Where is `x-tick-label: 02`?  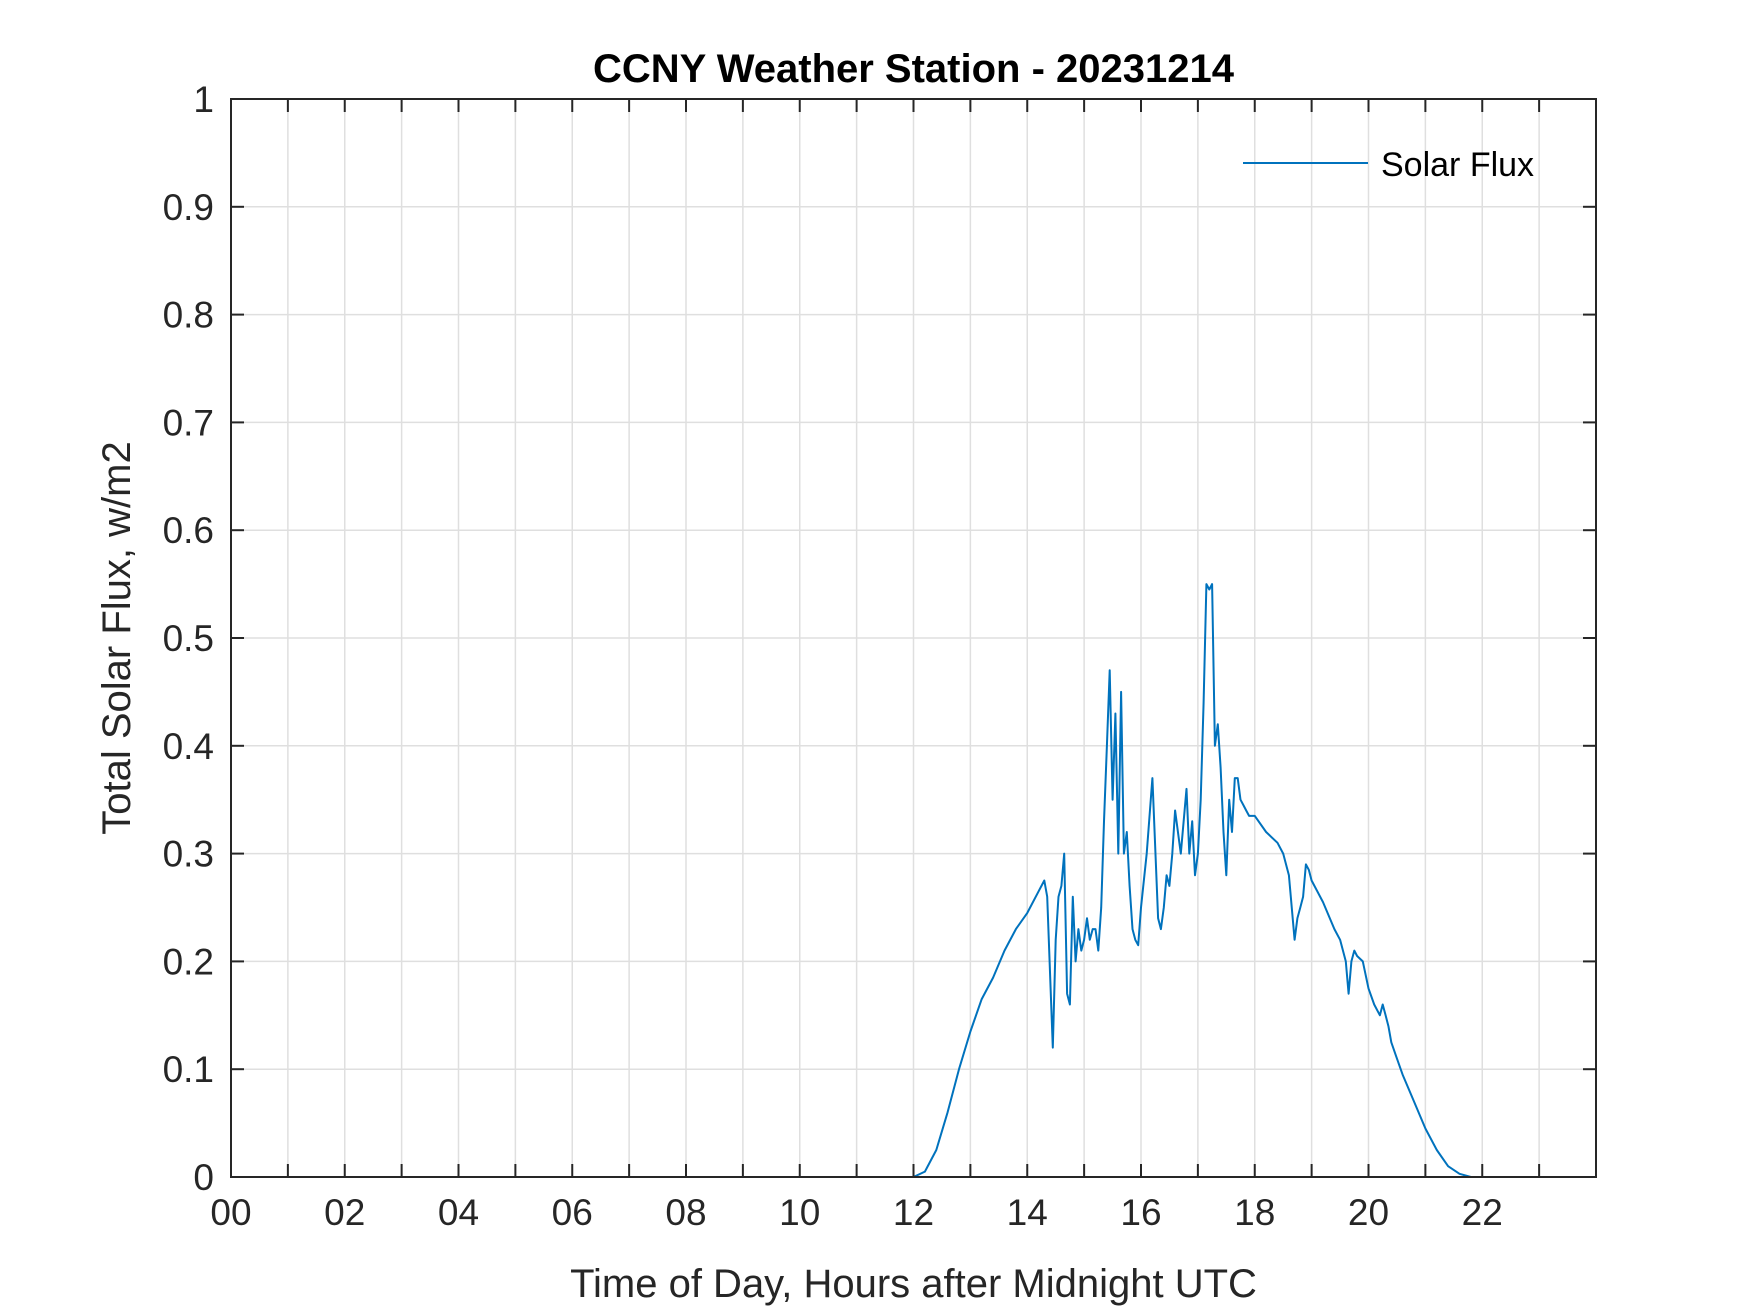
x-tick-label: 02 is located at coordinates (344, 1212).